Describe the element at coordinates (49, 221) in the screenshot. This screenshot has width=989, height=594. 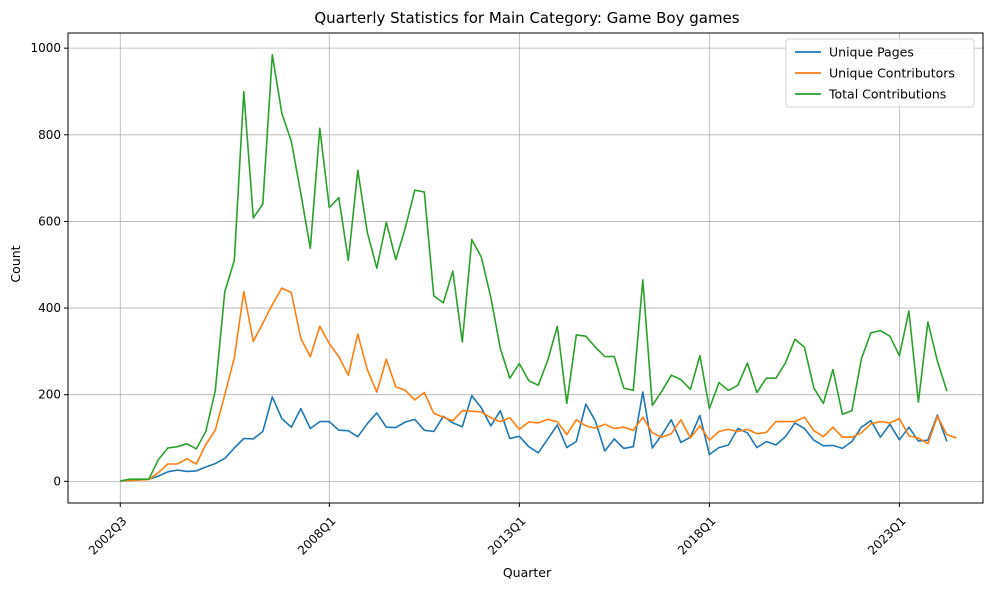
I see `y-tick-label: 600` at that location.